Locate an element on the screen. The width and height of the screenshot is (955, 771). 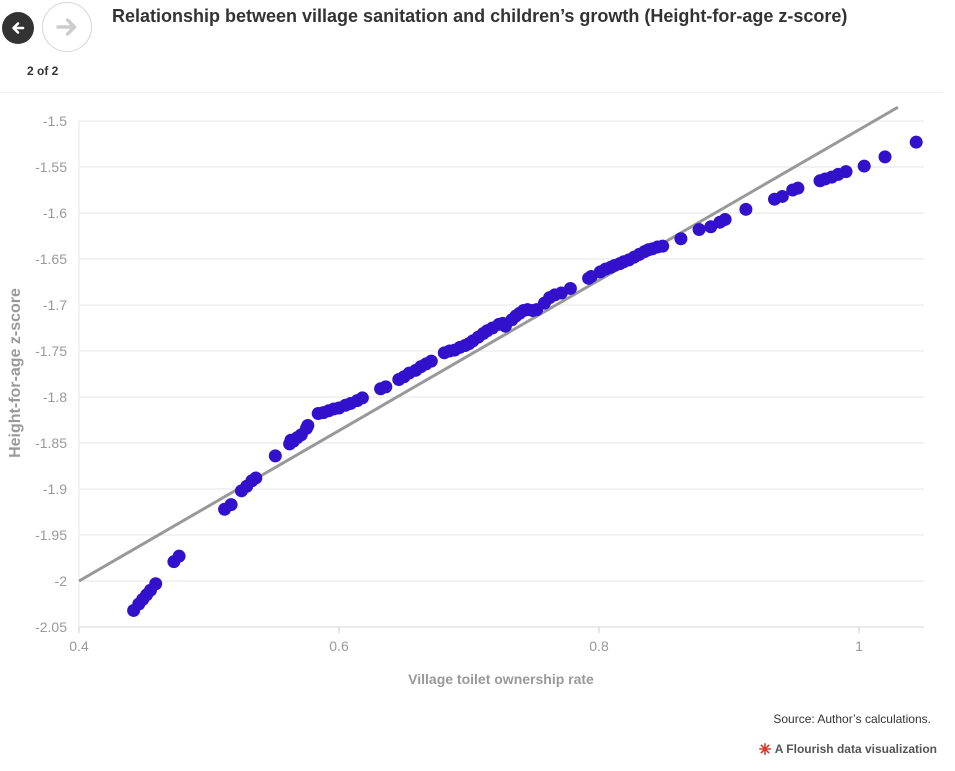
x-tick-label: 0.4 is located at coordinates (79, 646).